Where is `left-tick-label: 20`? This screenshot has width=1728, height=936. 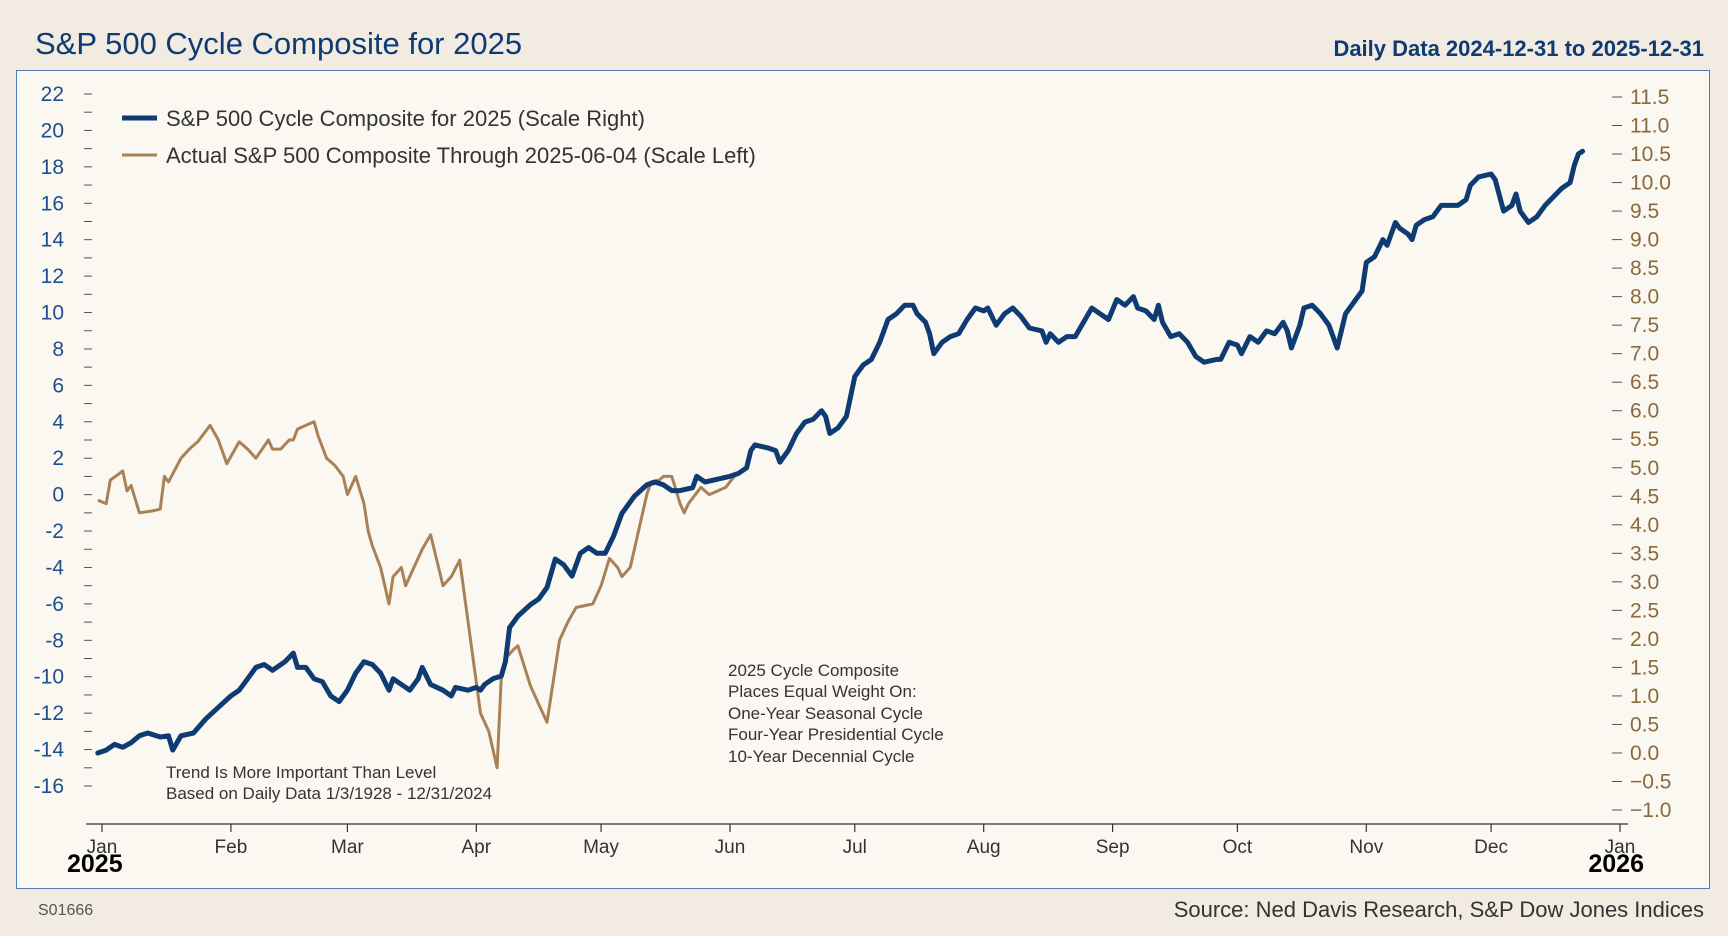 left-tick-label: 20 is located at coordinates (52, 130).